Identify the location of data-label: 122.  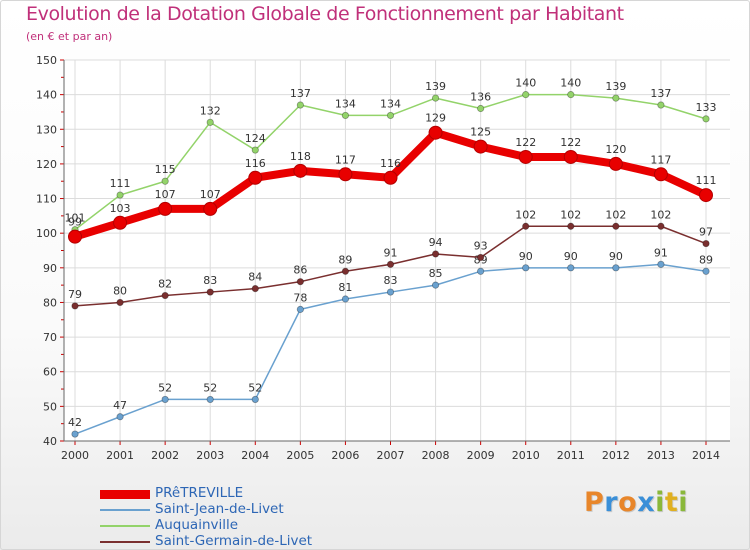
(525, 142).